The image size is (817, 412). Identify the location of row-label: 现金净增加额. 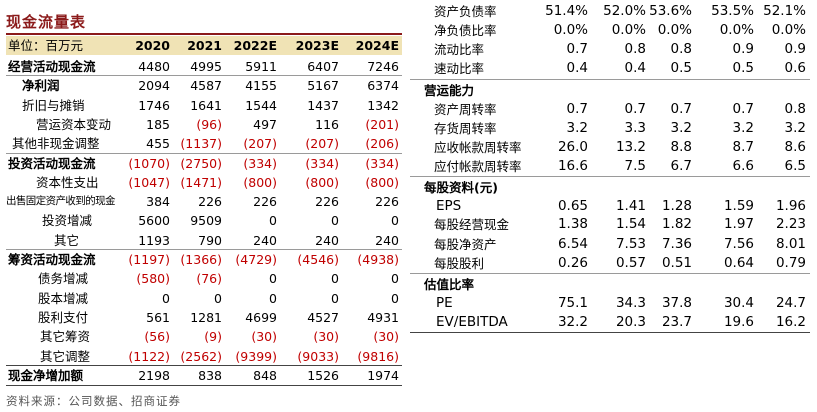
(46, 375).